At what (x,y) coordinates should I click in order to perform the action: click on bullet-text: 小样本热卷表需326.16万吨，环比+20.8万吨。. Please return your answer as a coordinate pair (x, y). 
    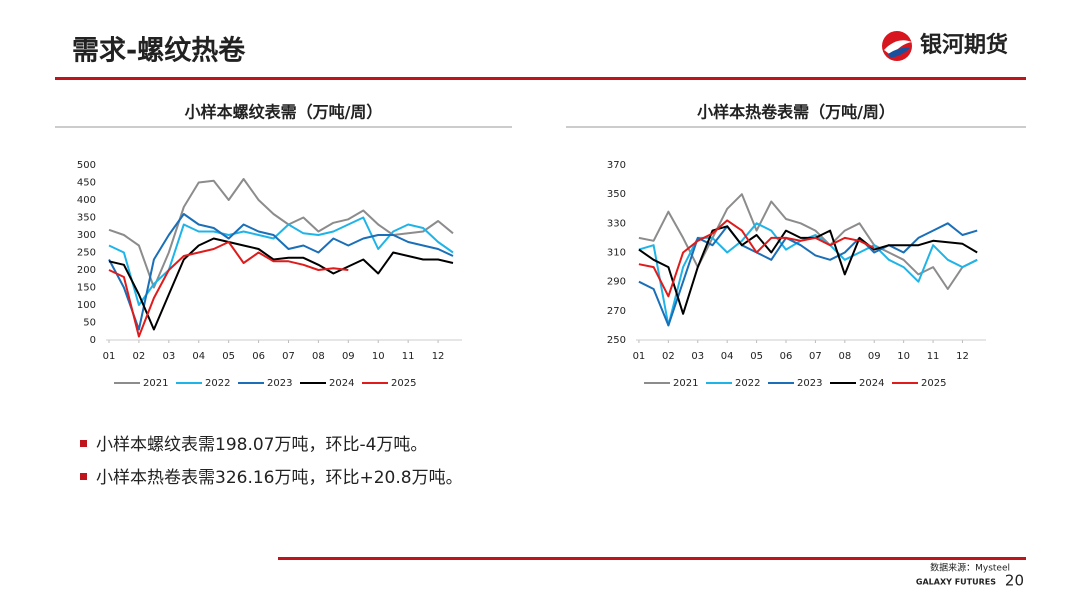
    Looking at the image, I should click on (279, 478).